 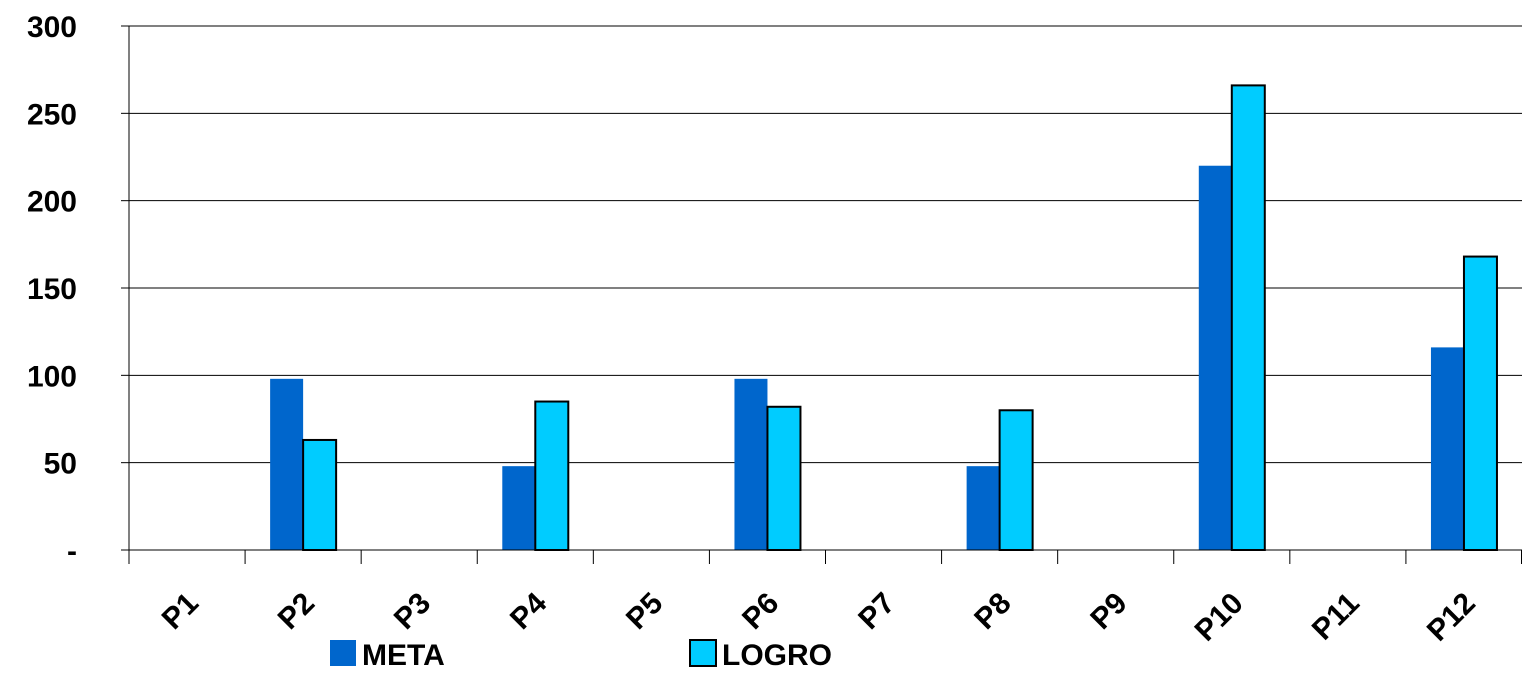 What do you see at coordinates (581, 655) in the screenshot?
I see `legend: META LOGRO` at bounding box center [581, 655].